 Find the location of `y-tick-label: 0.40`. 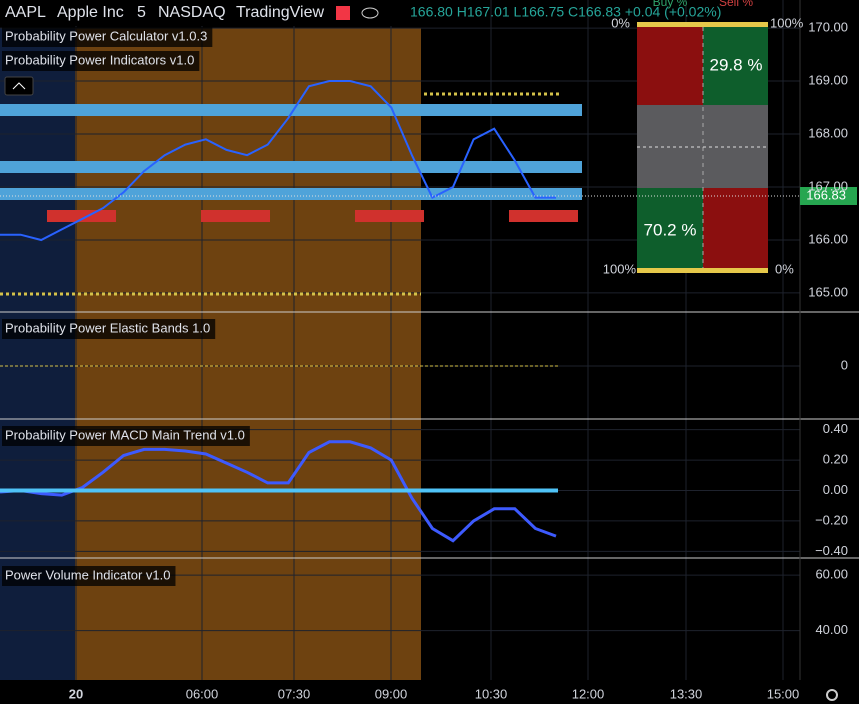

y-tick-label: 0.40 is located at coordinates (835, 428).